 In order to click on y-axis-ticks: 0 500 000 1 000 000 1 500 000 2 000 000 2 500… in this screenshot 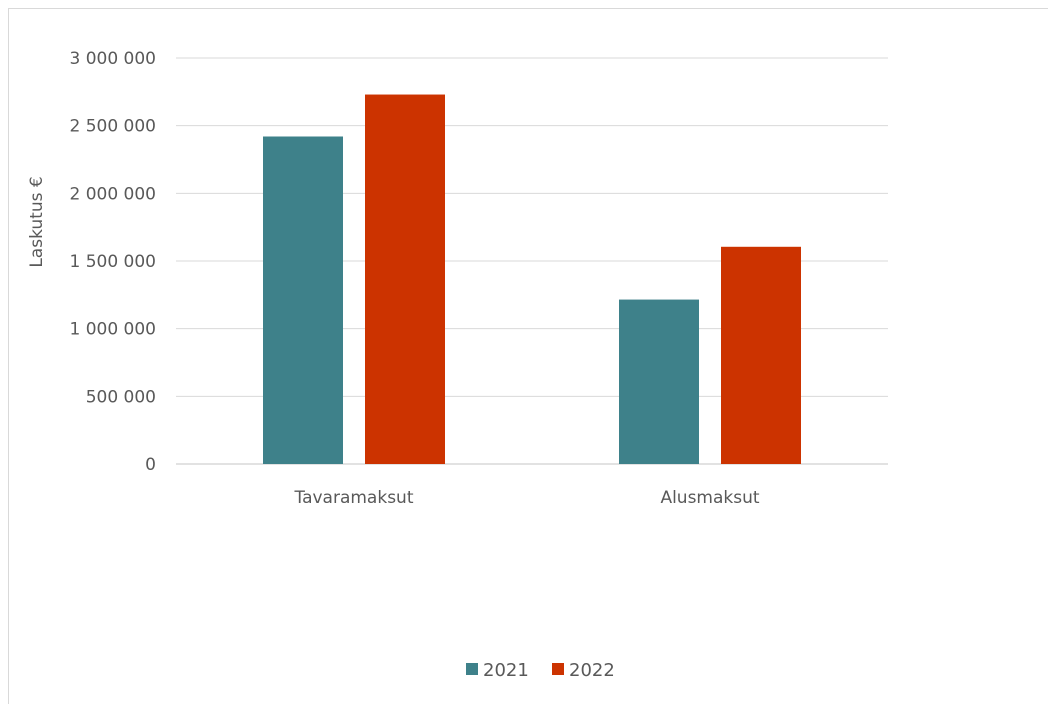, I will do `click(112, 262)`.